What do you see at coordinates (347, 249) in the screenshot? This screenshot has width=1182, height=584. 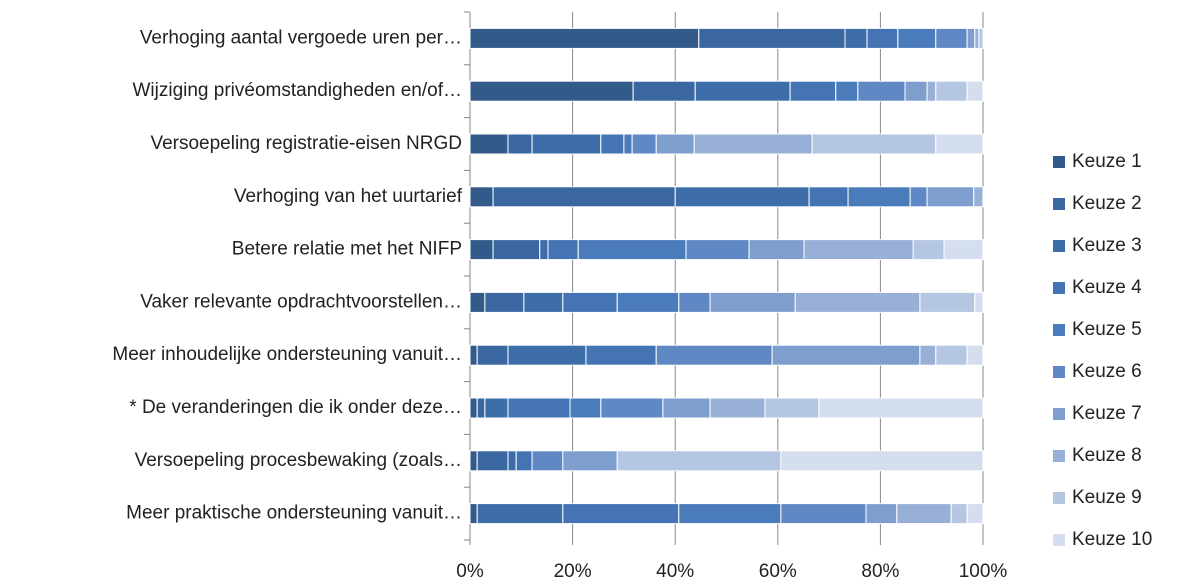 I see `y-tick-label: Betere relatie met het NIFP` at bounding box center [347, 249].